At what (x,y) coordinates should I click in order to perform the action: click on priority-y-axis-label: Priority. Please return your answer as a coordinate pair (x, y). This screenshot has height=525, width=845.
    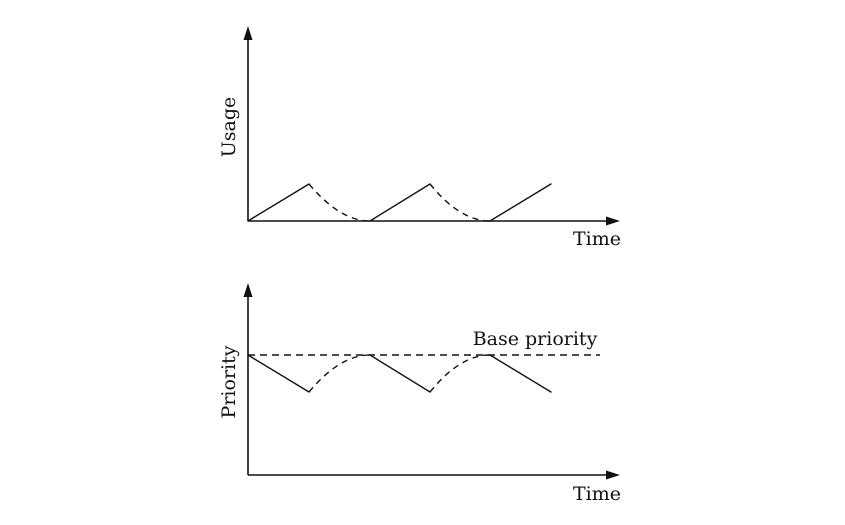
    Looking at the image, I should click on (229, 381).